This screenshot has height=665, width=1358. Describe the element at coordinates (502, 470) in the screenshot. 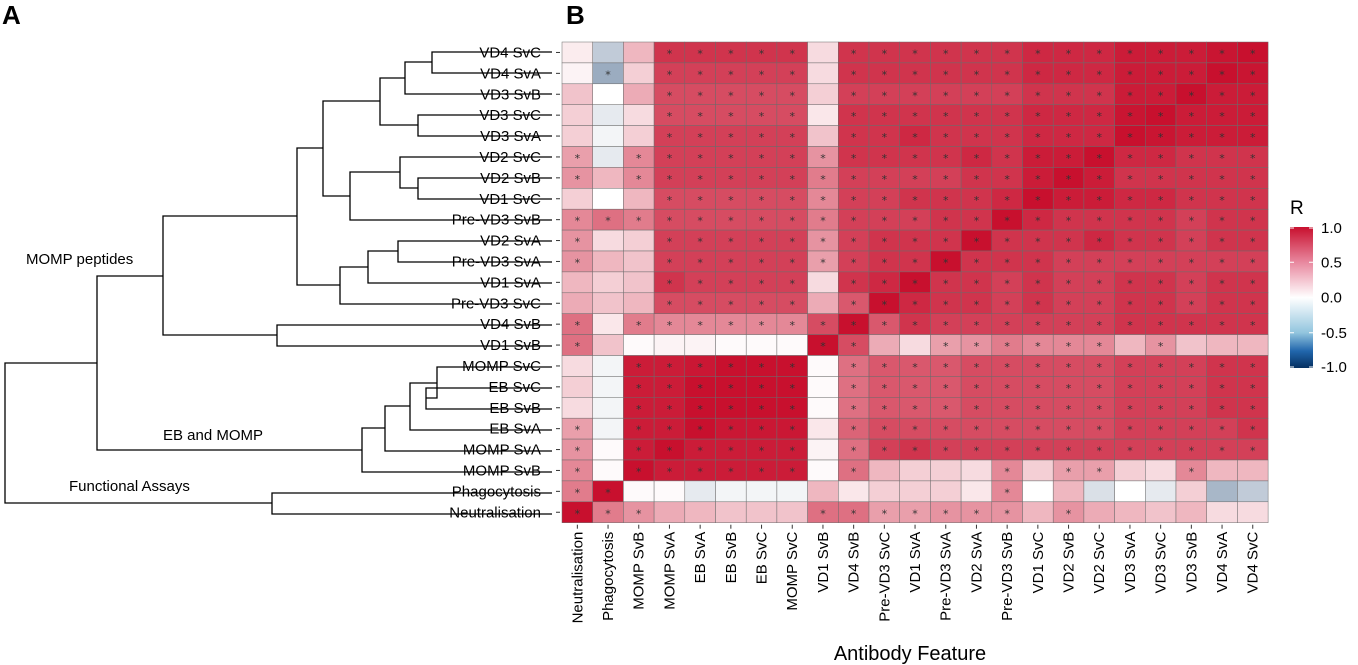

I see `row-label: MOMP SvB` at that location.